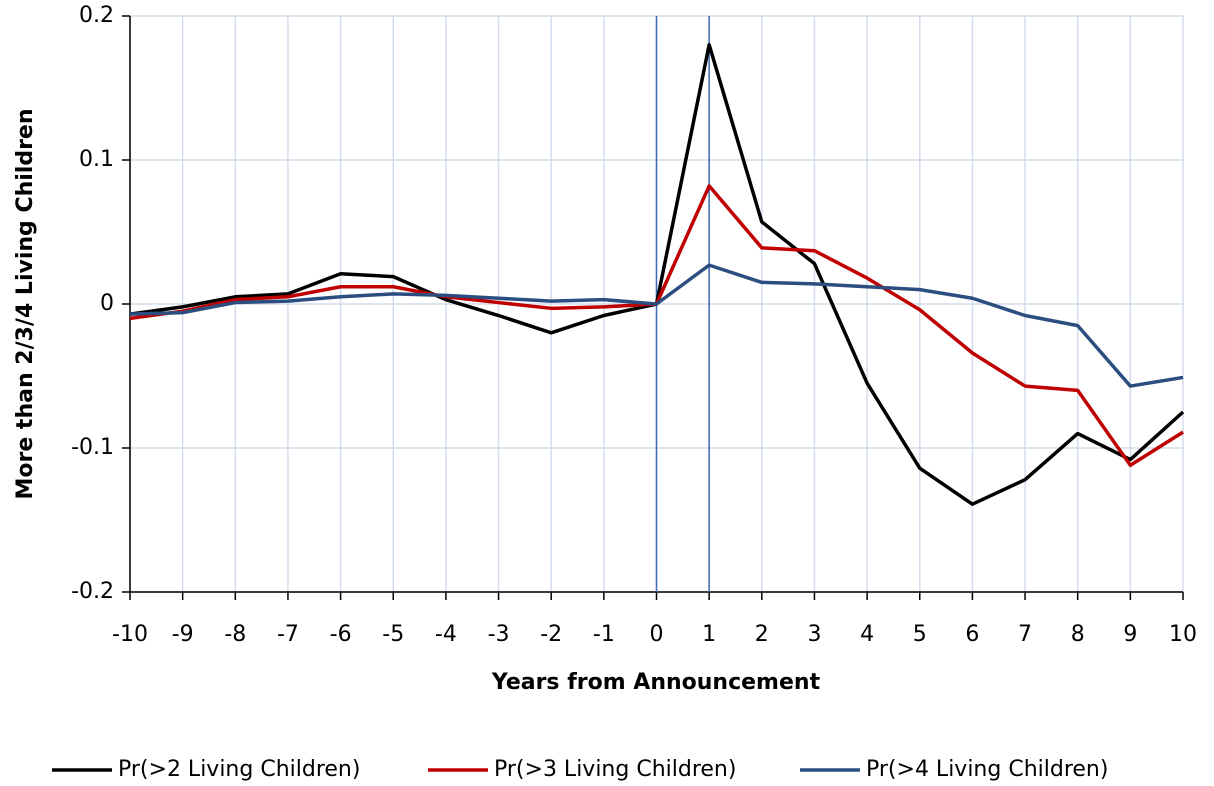 The image size is (1214, 786). What do you see at coordinates (987, 769) in the screenshot?
I see `legend-label: Pr(>4 Living Children)` at bounding box center [987, 769].